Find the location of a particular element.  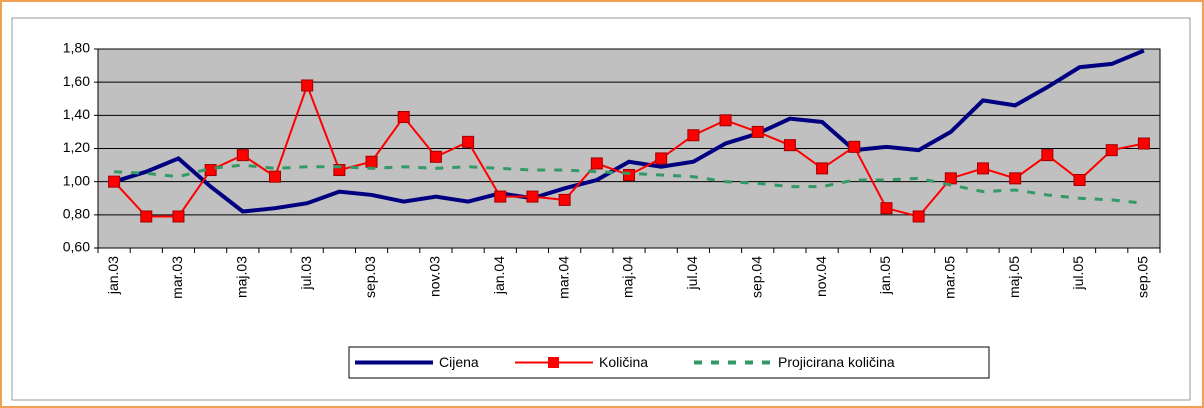

legend-label: Količina is located at coordinates (623, 362).